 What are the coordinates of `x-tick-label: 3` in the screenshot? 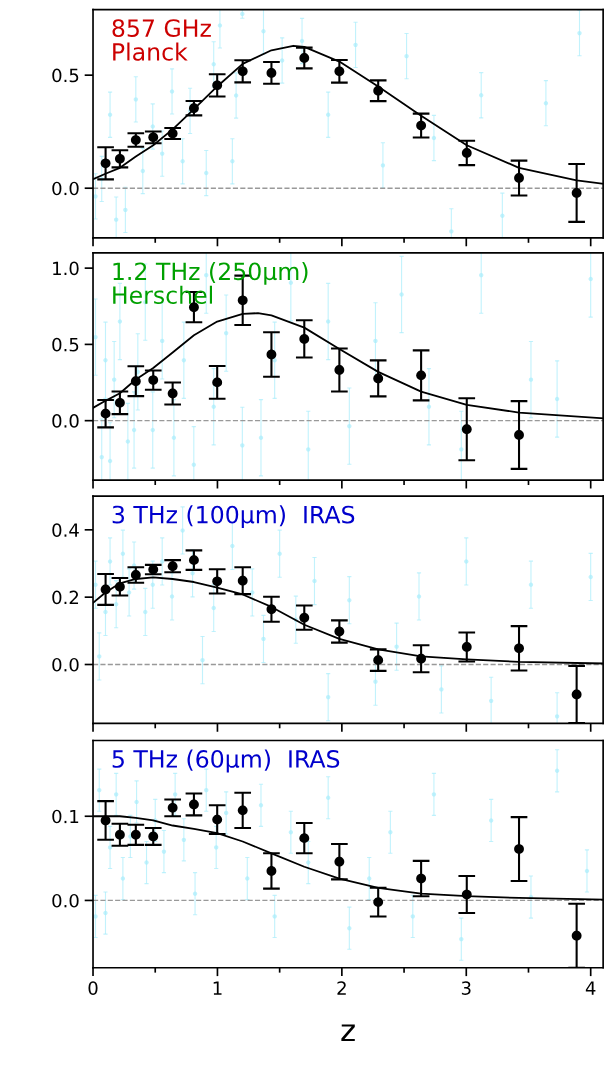 It's located at (466, 988).